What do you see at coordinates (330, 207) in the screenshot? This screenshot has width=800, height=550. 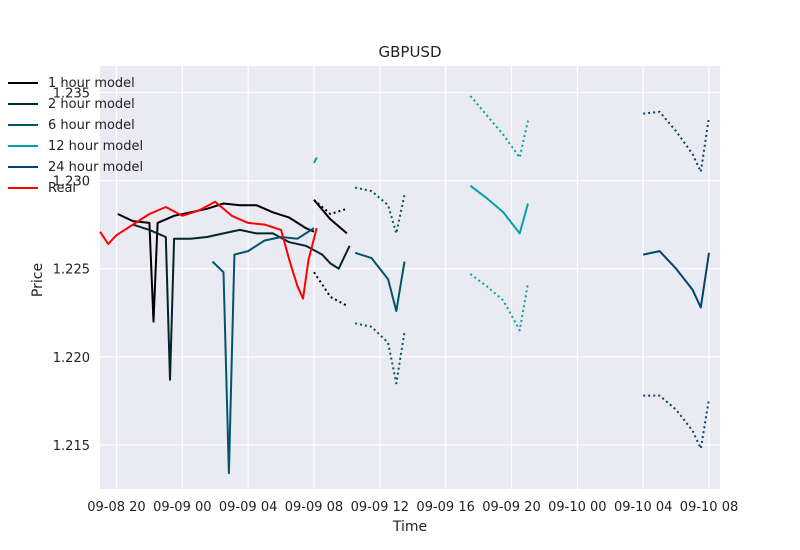 I see `series-1-hour-model-upper-band` at bounding box center [330, 207].